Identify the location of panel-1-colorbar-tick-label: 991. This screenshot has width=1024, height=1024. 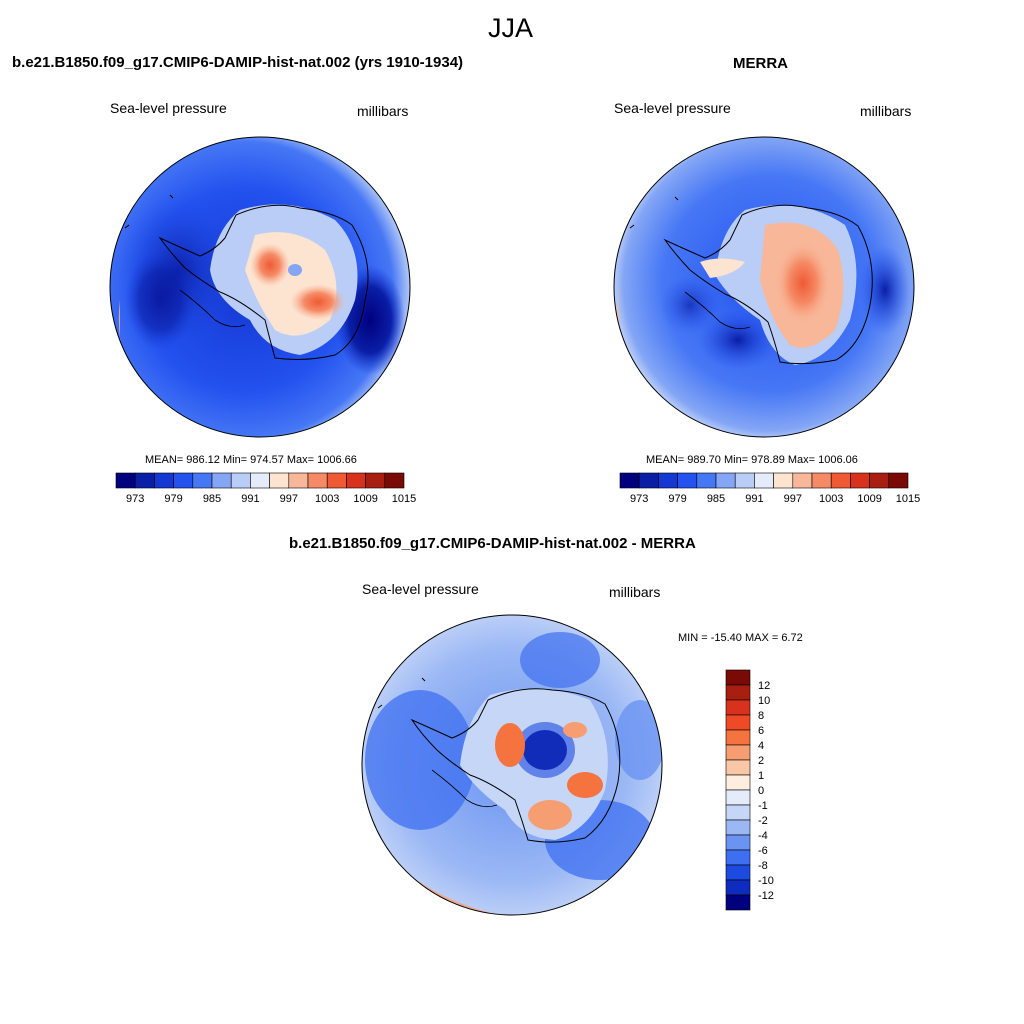
(250, 499).